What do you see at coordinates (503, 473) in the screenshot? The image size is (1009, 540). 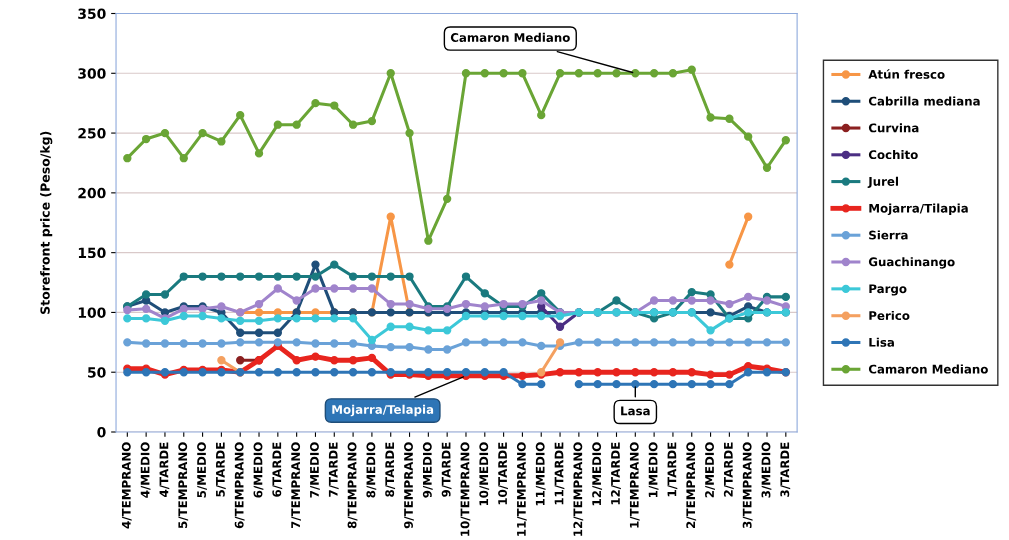 I see `x-tick-label: 10/TARDE` at bounding box center [503, 473].